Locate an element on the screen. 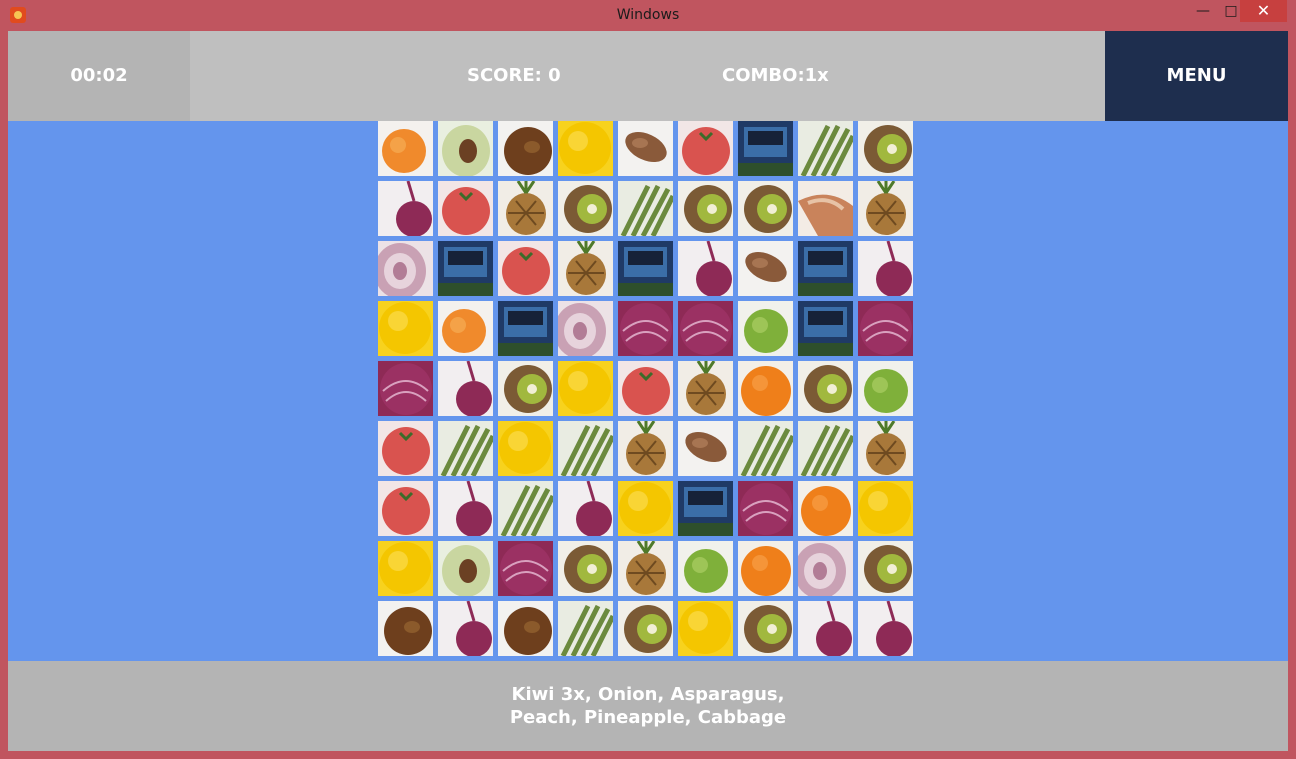 The image size is (1296, 759). app-icon is located at coordinates (18, 15).